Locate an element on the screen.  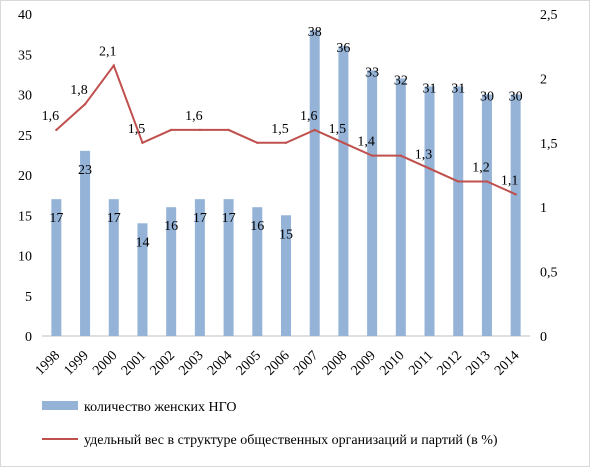
y-left-tick-label: 0 is located at coordinates (28, 337).